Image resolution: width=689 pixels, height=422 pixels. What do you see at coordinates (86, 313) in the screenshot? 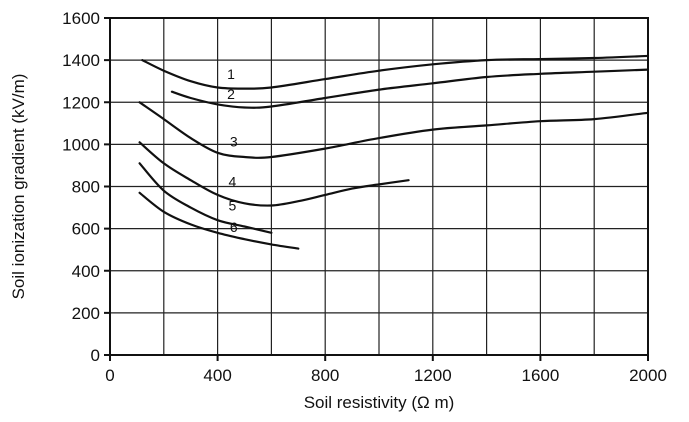
I see `y-tick-label: 200` at bounding box center [86, 313].